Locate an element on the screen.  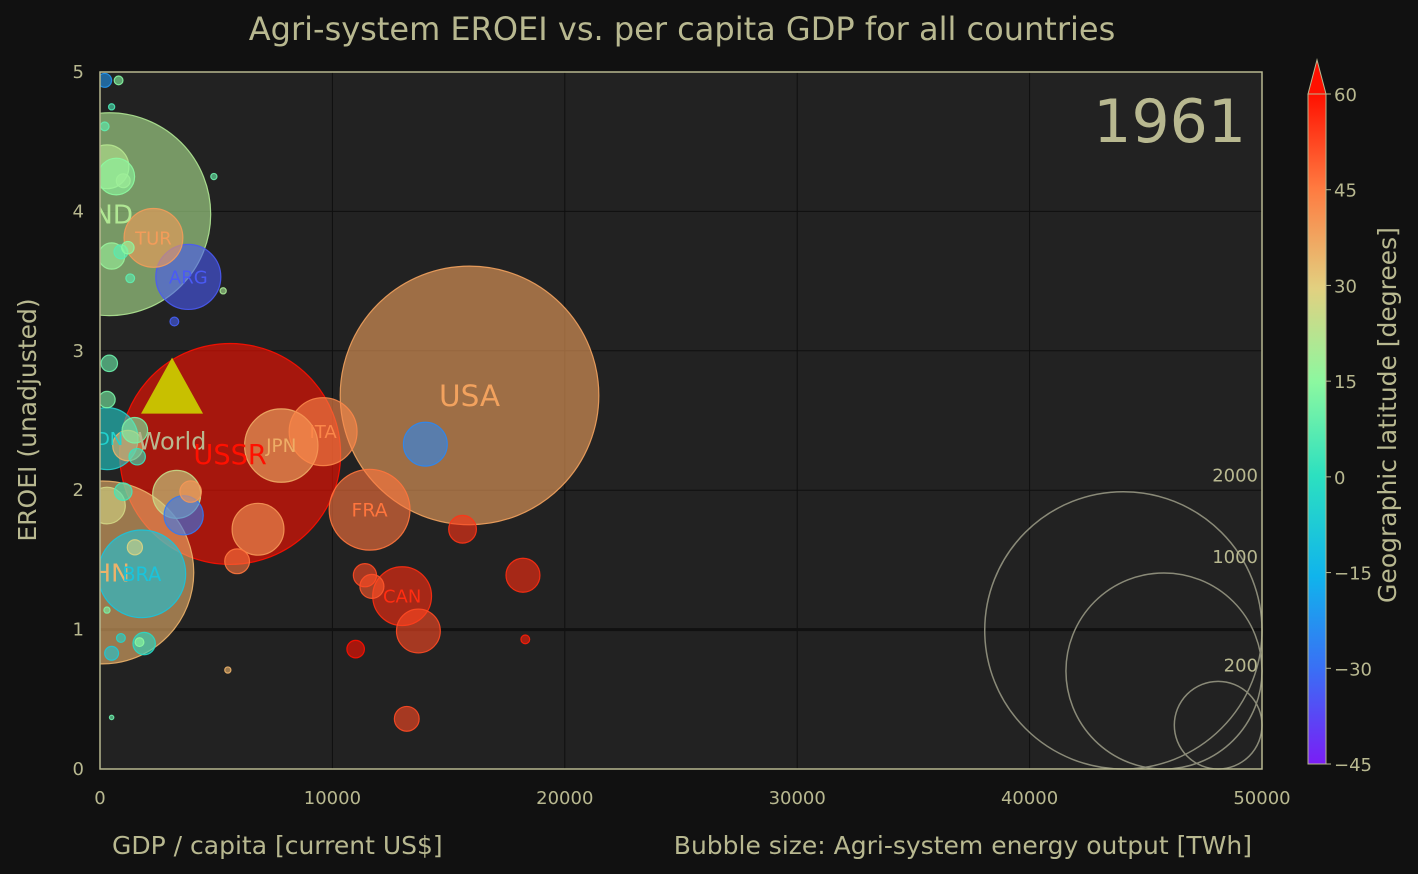
x-tick-label: 40000 is located at coordinates (1029, 798).